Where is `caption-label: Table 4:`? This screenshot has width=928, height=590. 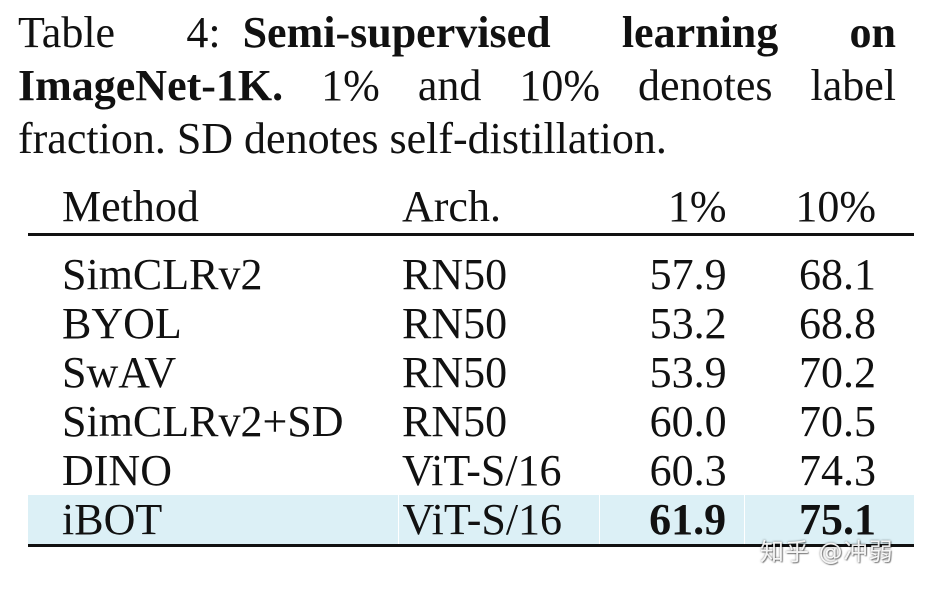 caption-label: Table 4: is located at coordinates (119, 32).